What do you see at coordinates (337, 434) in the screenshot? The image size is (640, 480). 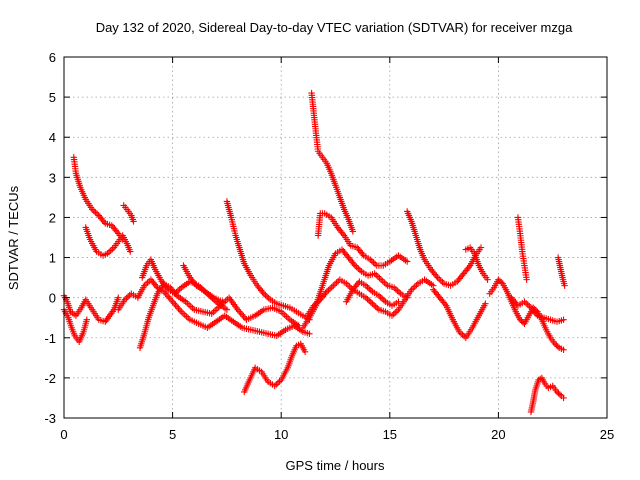 I see `x-tick-labels: 0 5 10 15 20 25` at bounding box center [337, 434].